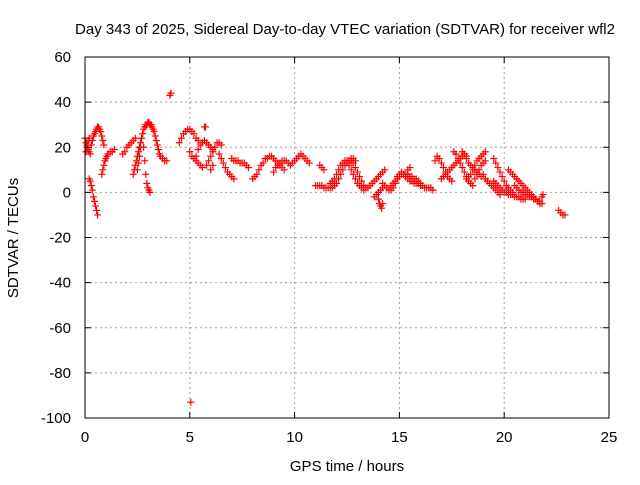 This screenshot has height=485, width=640. I want to click on x-tick-label: 0, so click(85, 437).